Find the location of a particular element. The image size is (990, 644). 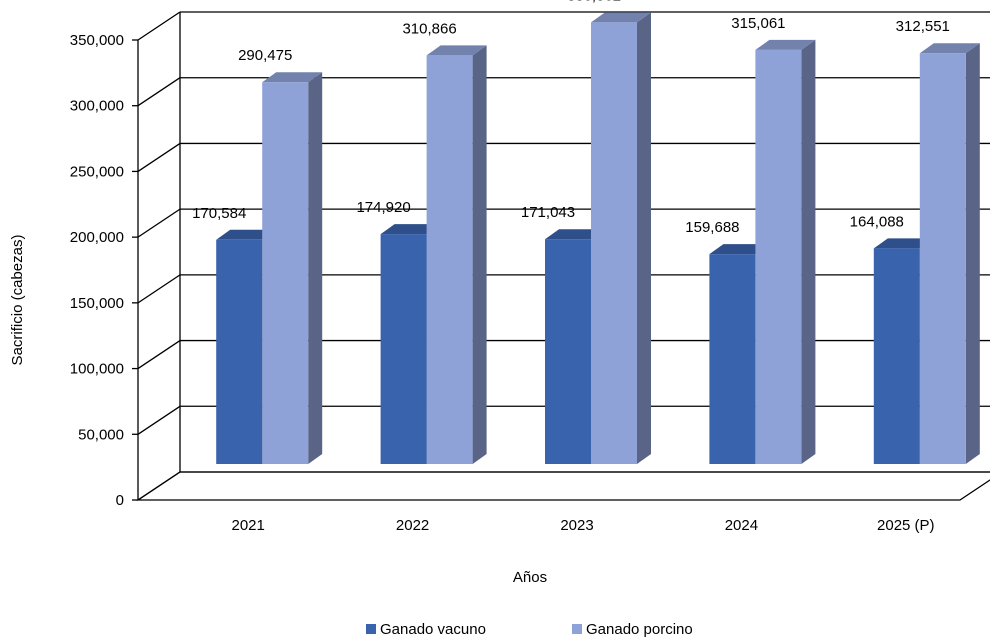

x-tick-layer: 2021 2022 2023 2024 2025 (P) is located at coordinates (583, 525).